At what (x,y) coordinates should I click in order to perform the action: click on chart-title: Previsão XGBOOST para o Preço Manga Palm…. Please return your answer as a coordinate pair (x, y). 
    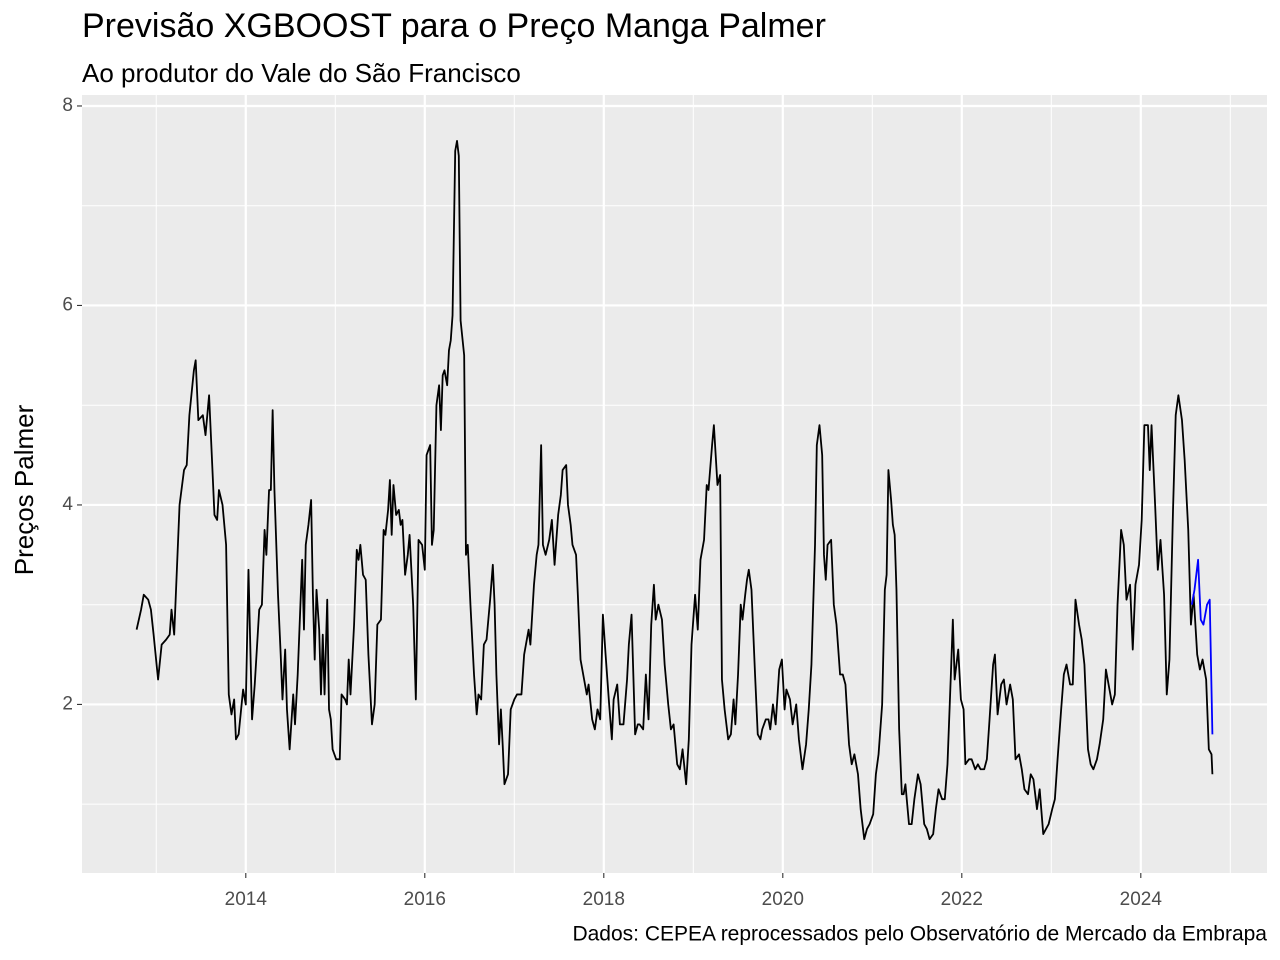
    Looking at the image, I should click on (454, 26).